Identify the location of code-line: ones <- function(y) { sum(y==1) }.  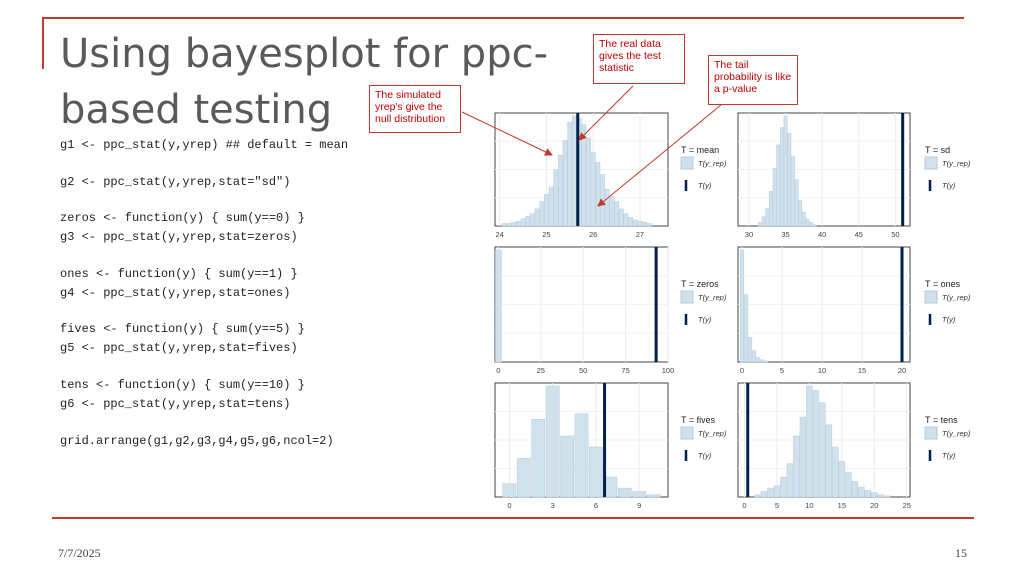
(179, 274).